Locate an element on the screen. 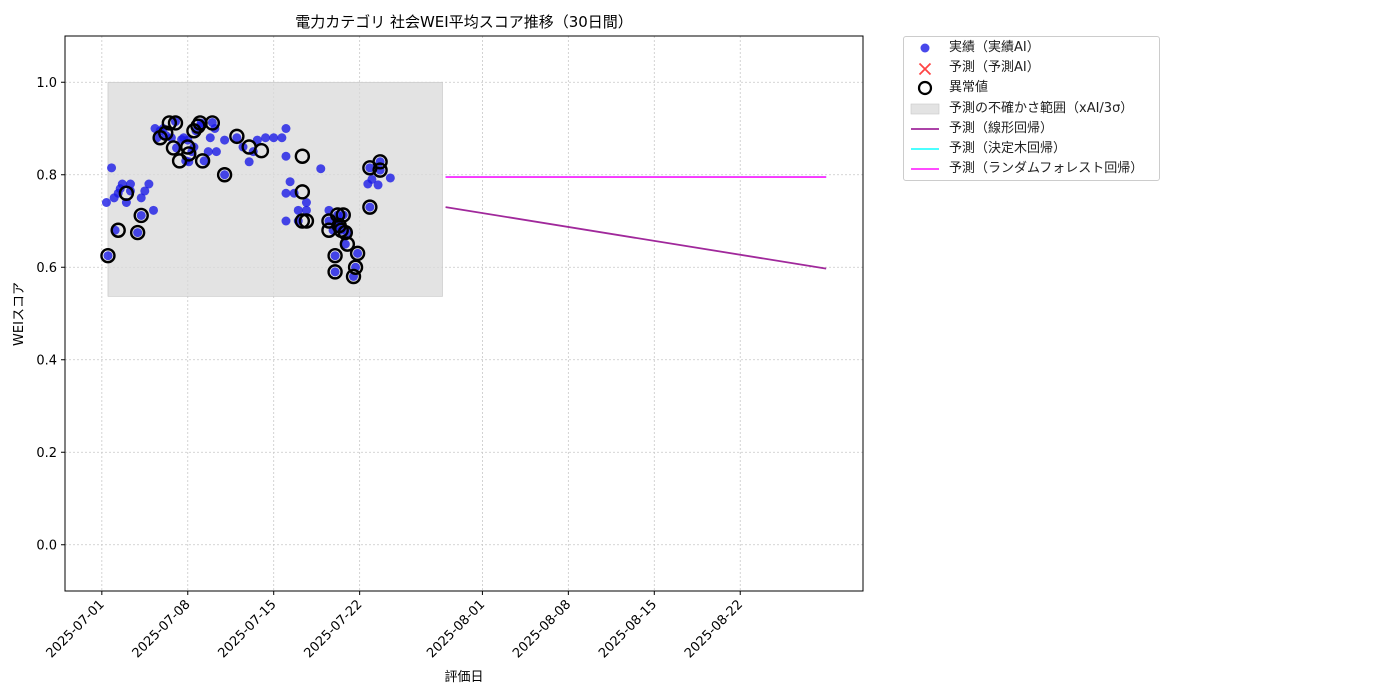 This screenshot has height=700, width=1400. legend-label-linear: 予測（線形回帰） is located at coordinates (1001, 128).